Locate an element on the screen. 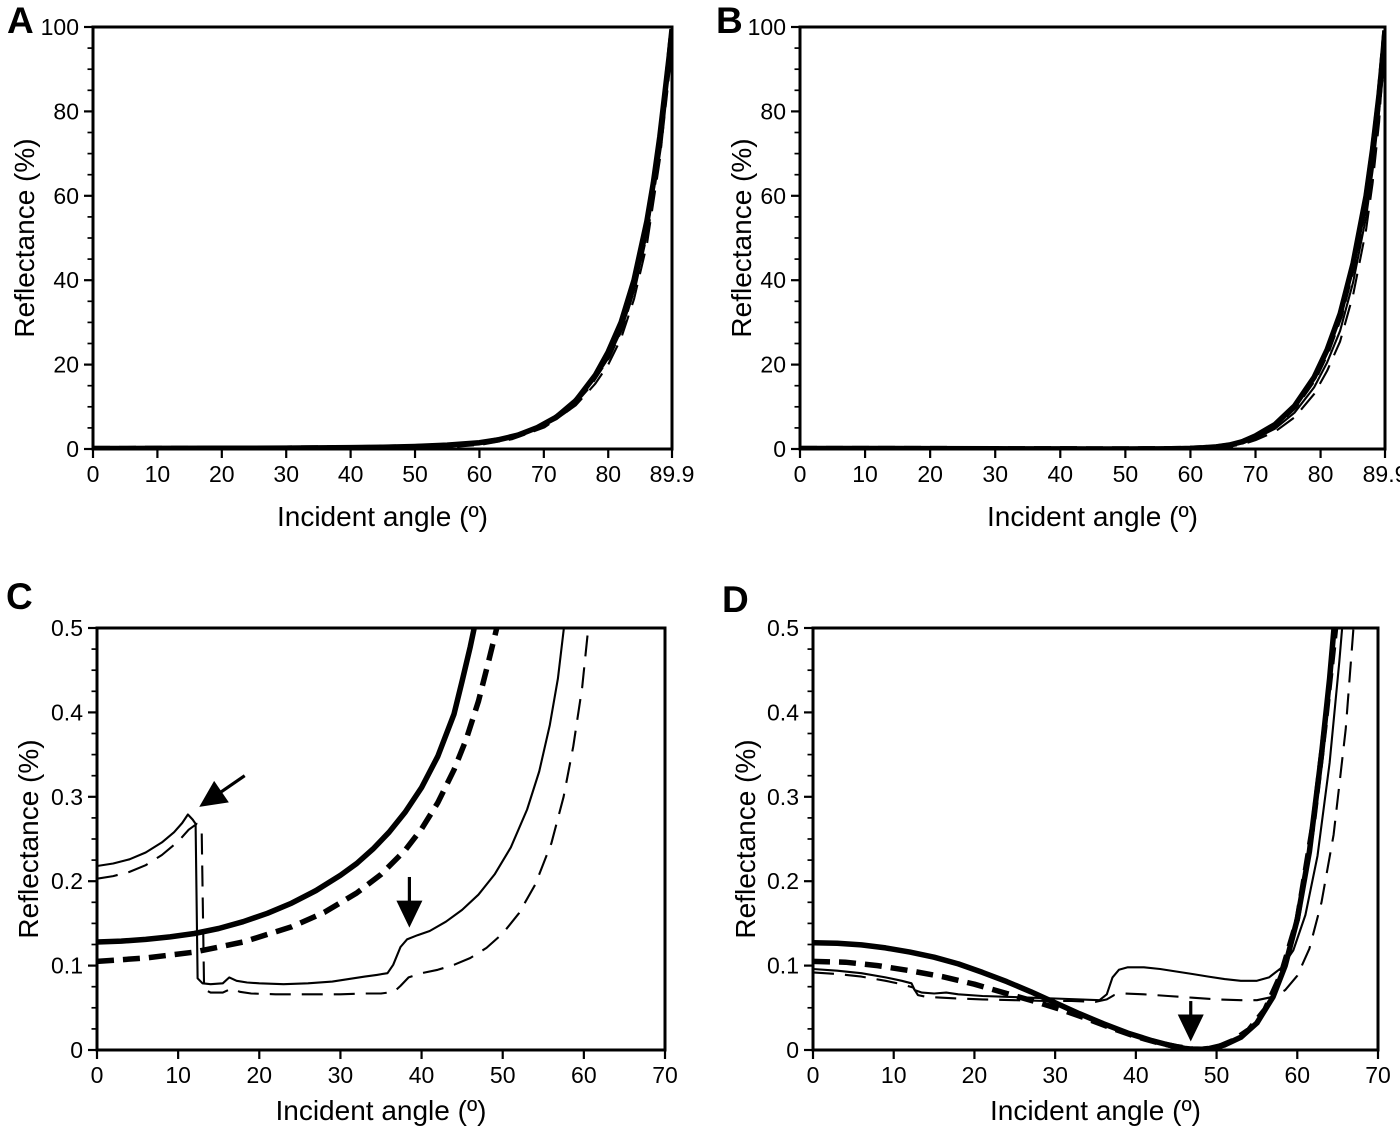 The height and width of the screenshot is (1136, 1400). panel-c-curve-thin-dashed is located at coordinates (343, 812).